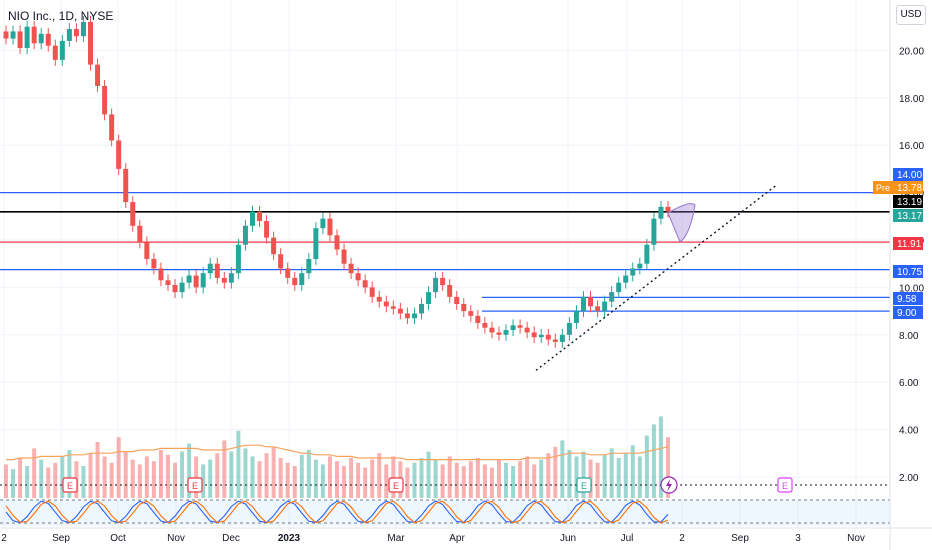 The width and height of the screenshot is (932, 550). What do you see at coordinates (337, 512) in the screenshot?
I see `stoch-k-line` at bounding box center [337, 512].